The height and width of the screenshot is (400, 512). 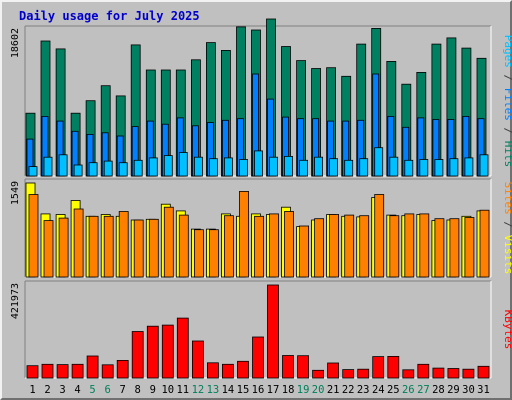 What do you see at coordinates (32, 390) in the screenshot?
I see `x-tick-day-1: 1` at bounding box center [32, 390].